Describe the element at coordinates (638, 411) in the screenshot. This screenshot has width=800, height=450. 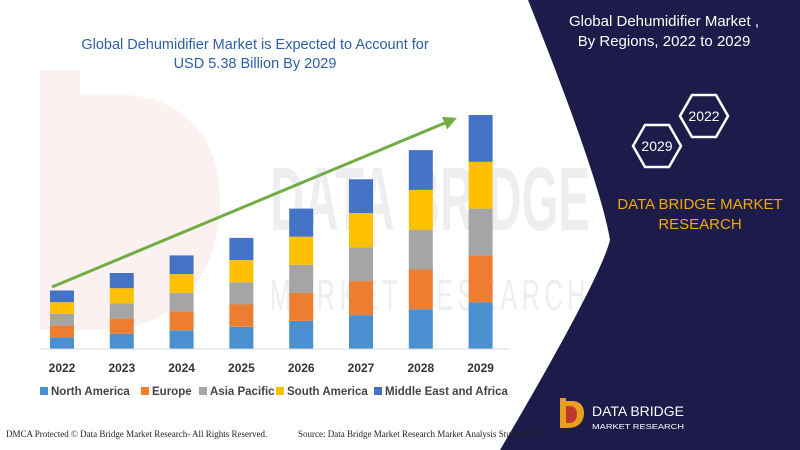
I see `logo-name: DATA BRIDGE` at that location.